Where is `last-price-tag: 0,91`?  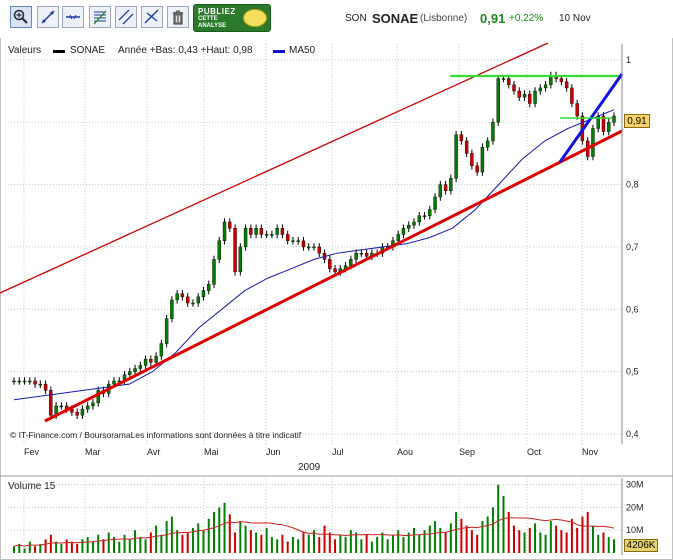
last-price-tag: 0,91 is located at coordinates (637, 121).